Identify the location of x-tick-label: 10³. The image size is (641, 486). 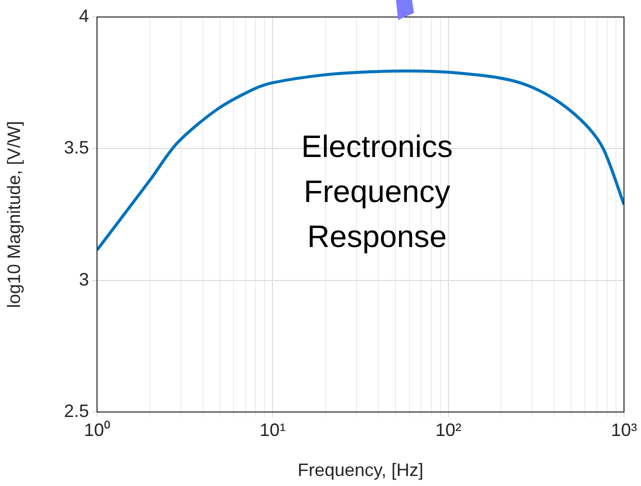
(624, 430).